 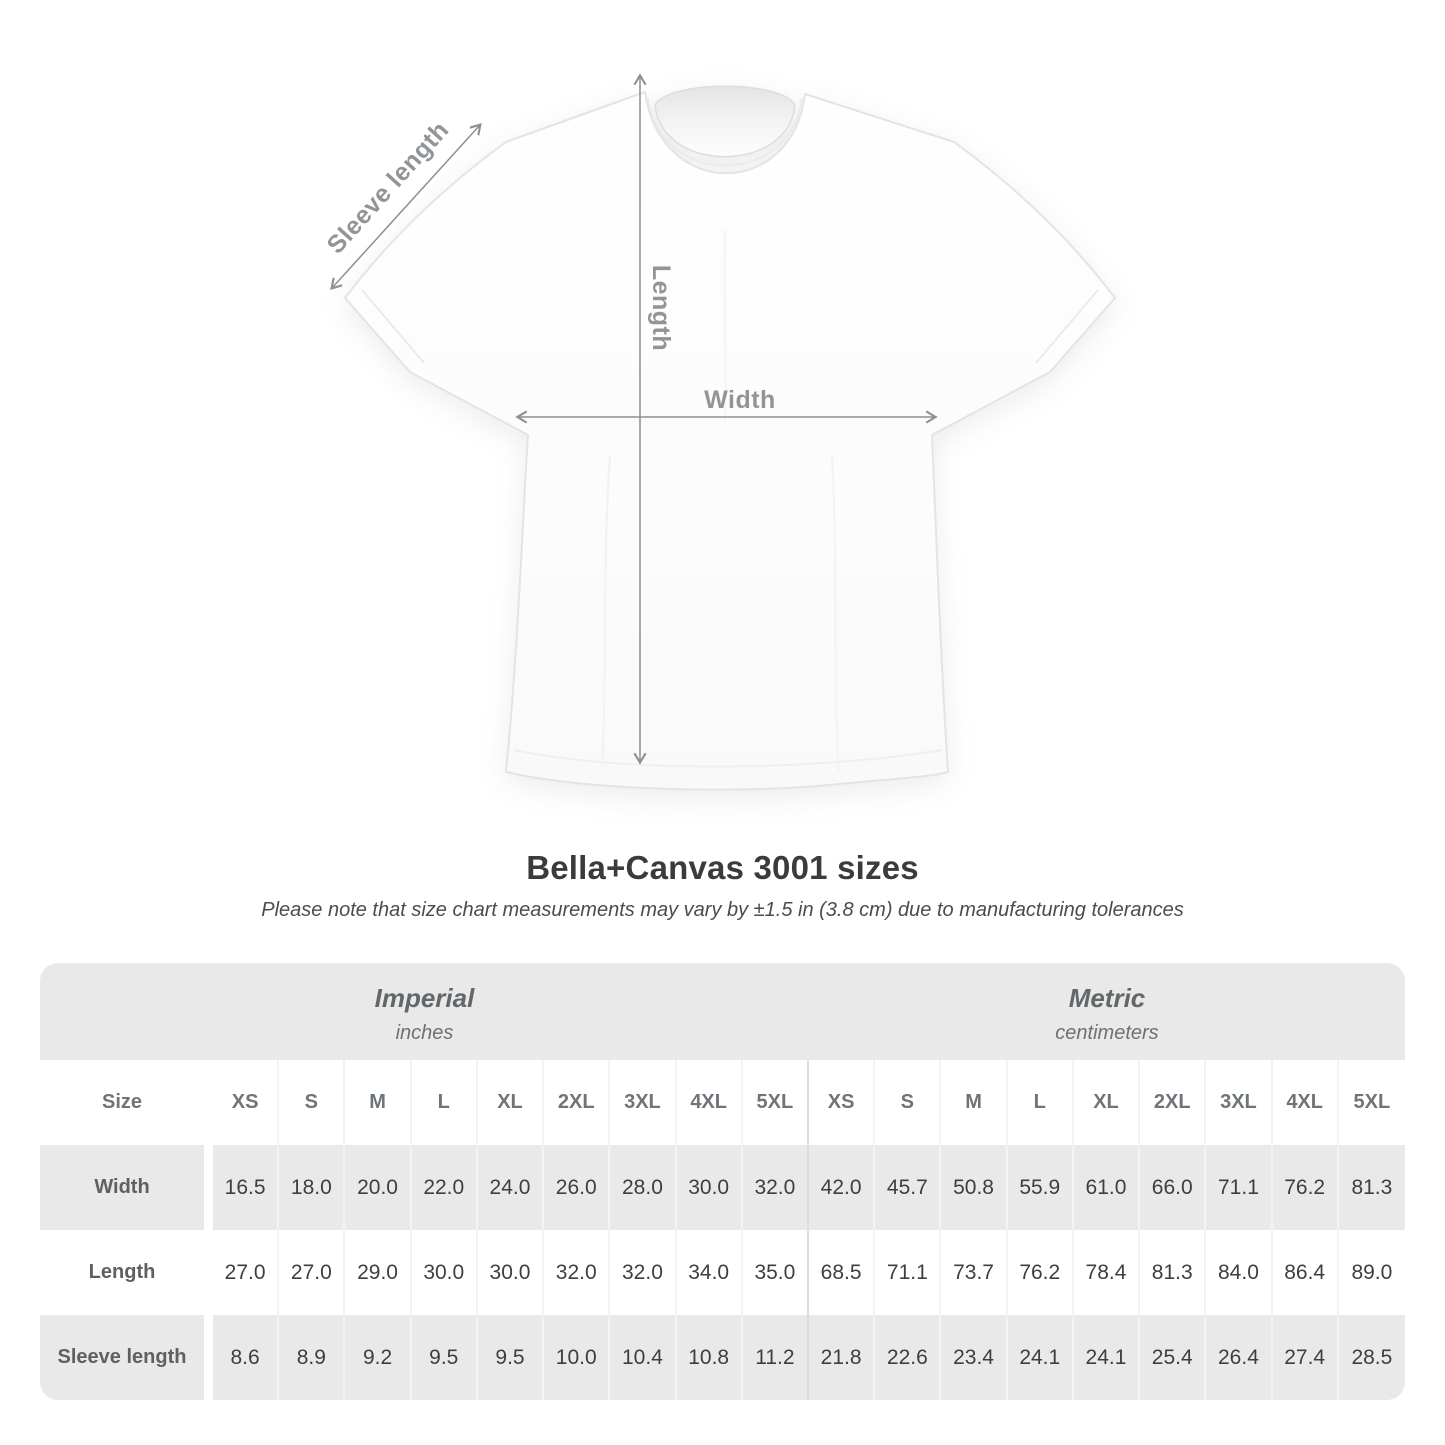 What do you see at coordinates (1371, 1272) in the screenshot?
I see `value-cell: 89.0` at bounding box center [1371, 1272].